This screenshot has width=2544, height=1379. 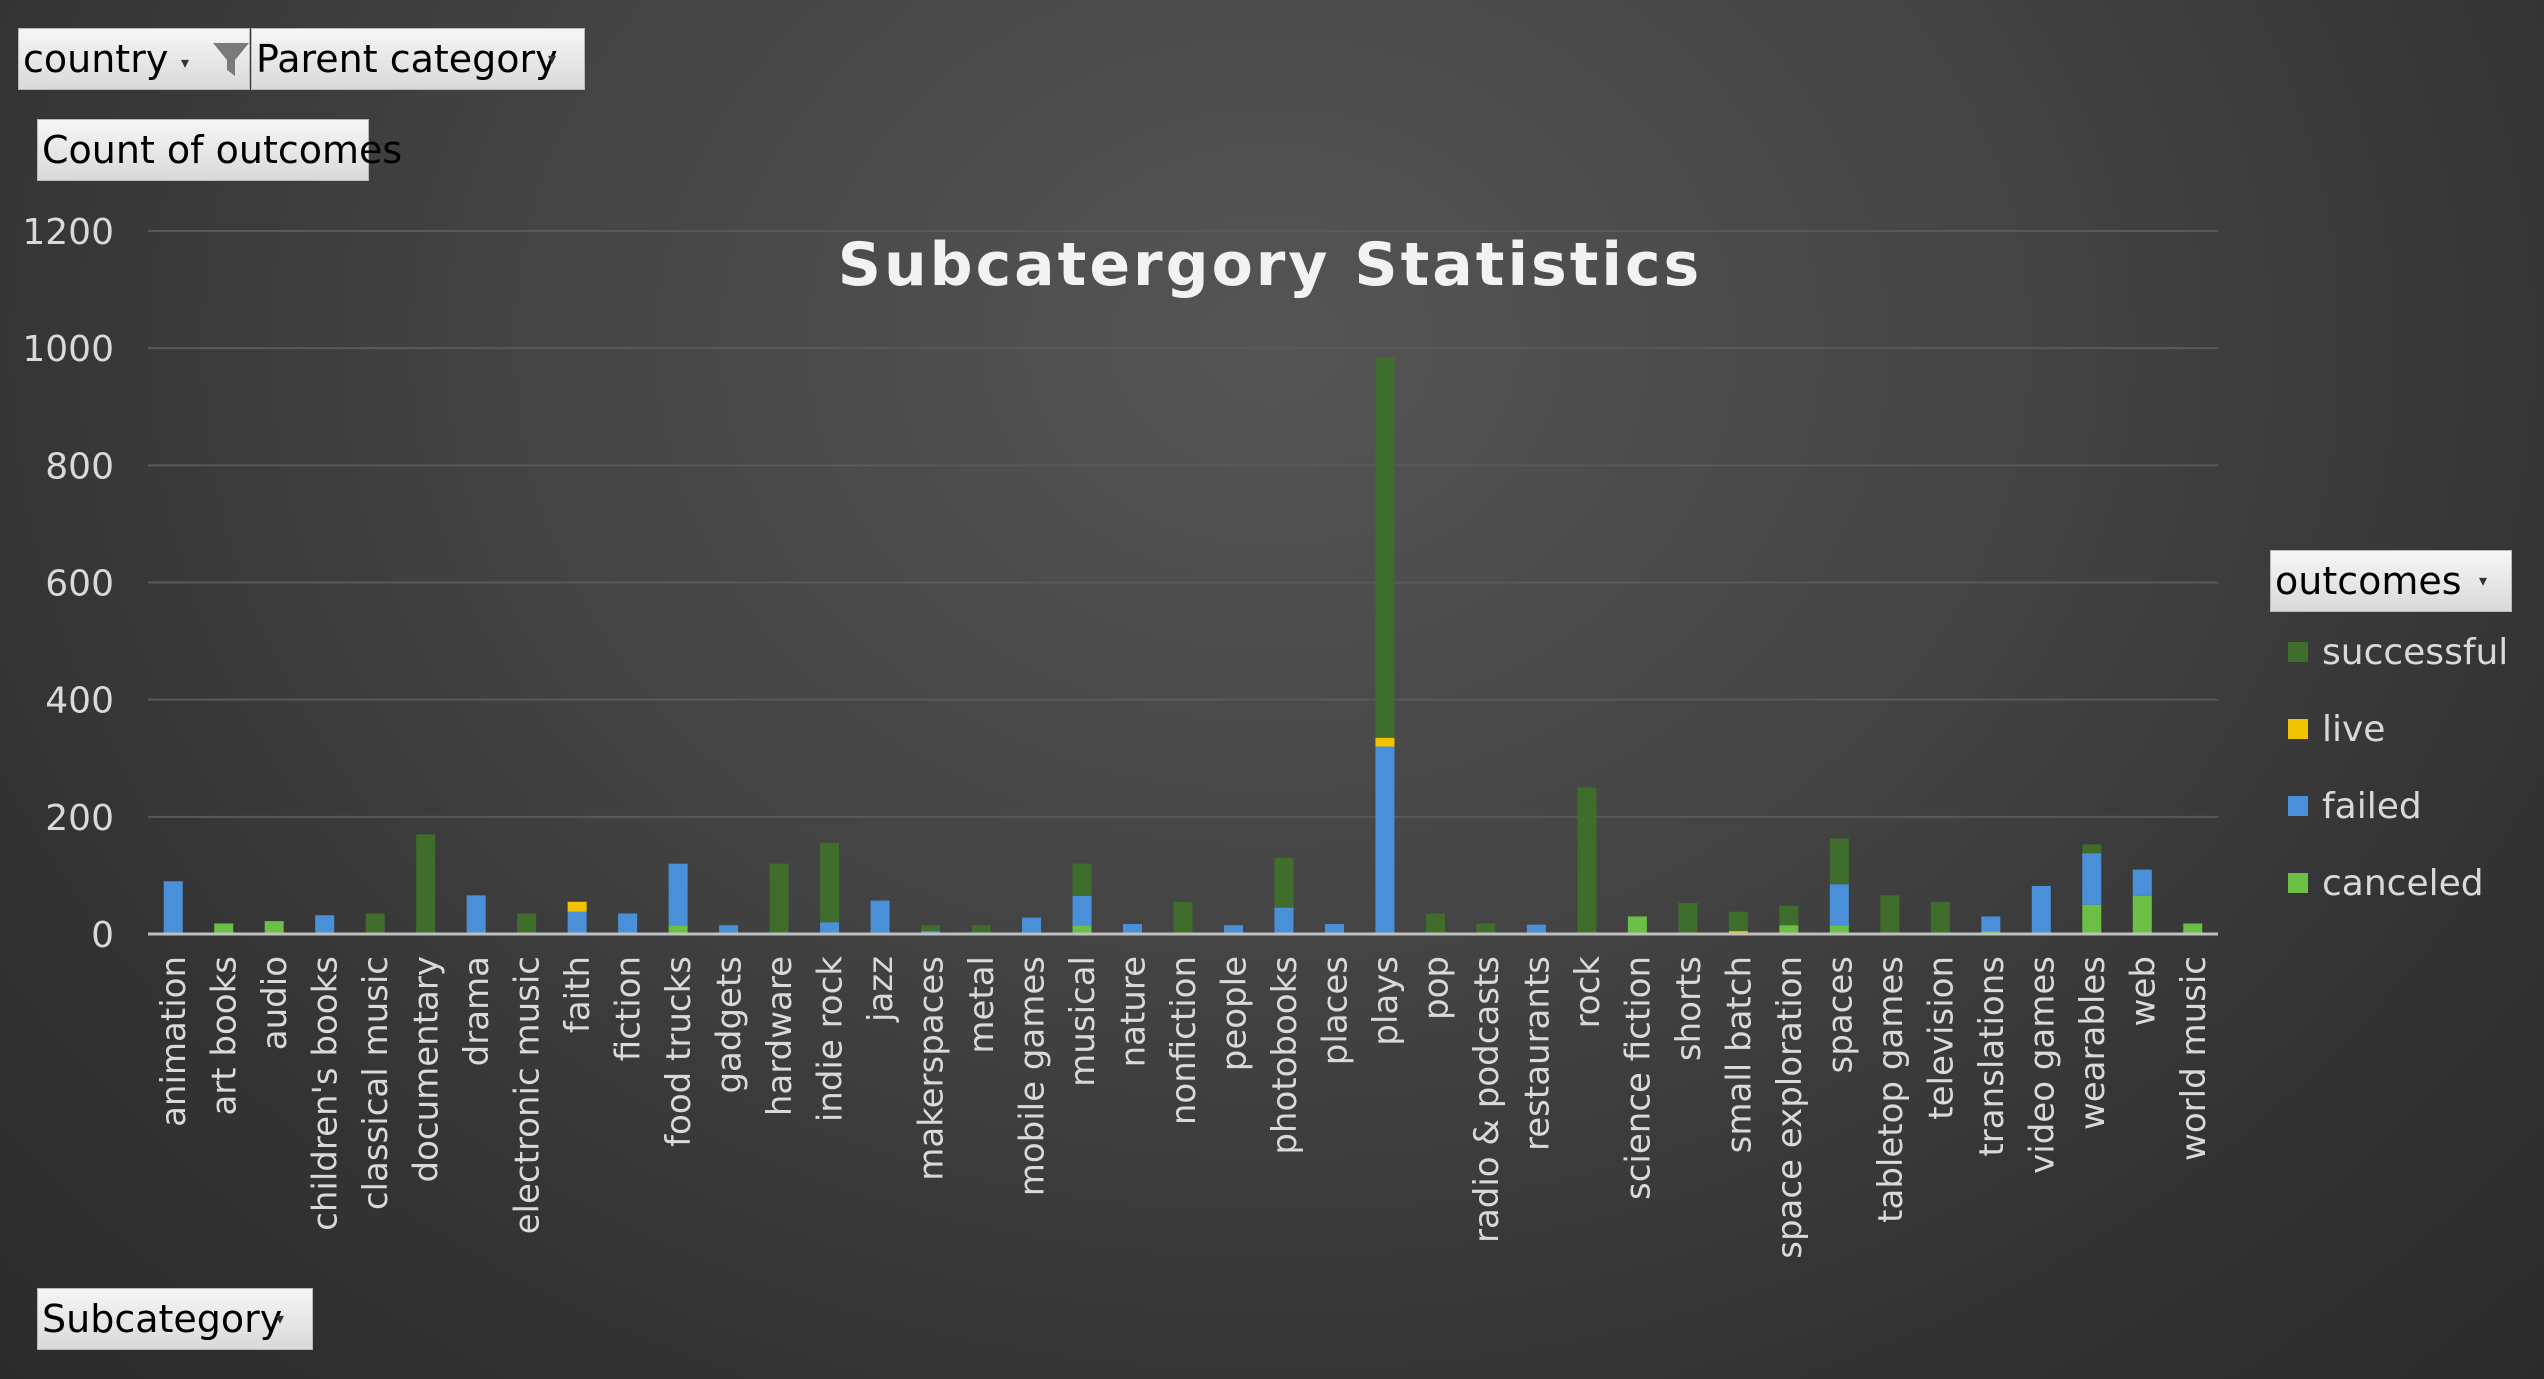 I want to click on x-tick-label: electronic music, so click(x=528, y=1095).